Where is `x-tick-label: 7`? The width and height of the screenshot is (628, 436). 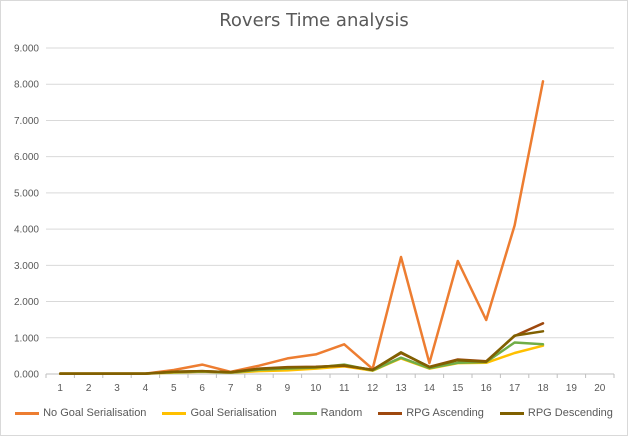
x-tick-label: 7 is located at coordinates (231, 388).